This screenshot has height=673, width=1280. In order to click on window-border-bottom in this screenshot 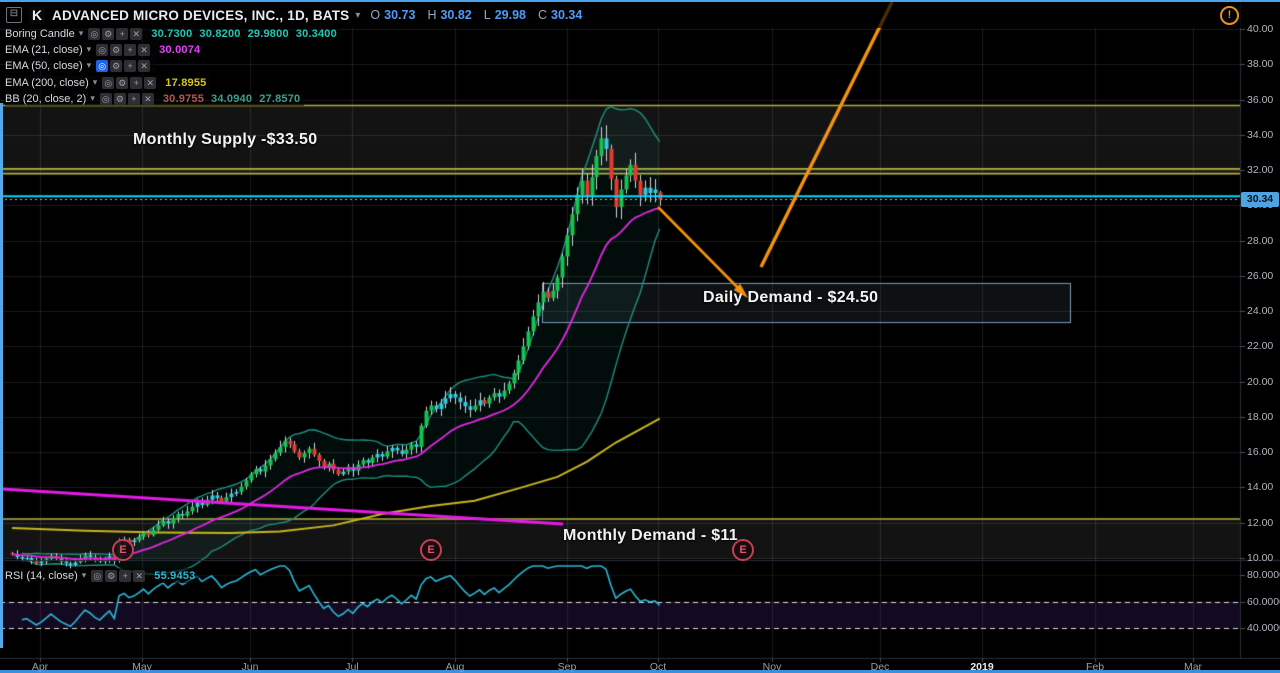, I will do `click(640, 671)`.